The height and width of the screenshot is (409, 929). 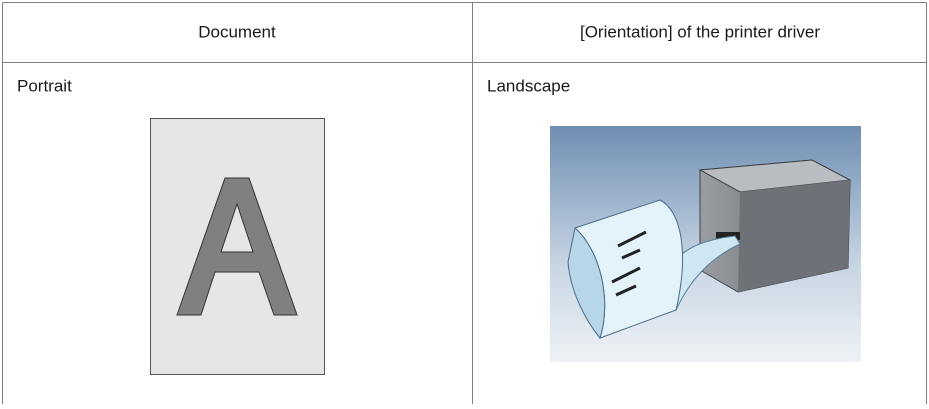 I want to click on cell: Landscape, so click(x=528, y=85).